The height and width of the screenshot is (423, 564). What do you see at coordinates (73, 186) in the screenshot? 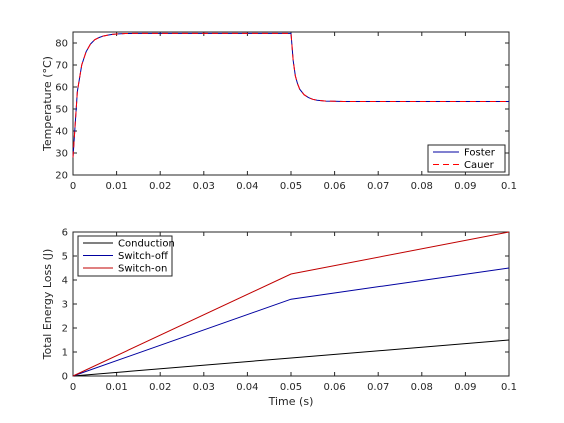
I see `x-tick-label-0-0: 0` at bounding box center [73, 186].